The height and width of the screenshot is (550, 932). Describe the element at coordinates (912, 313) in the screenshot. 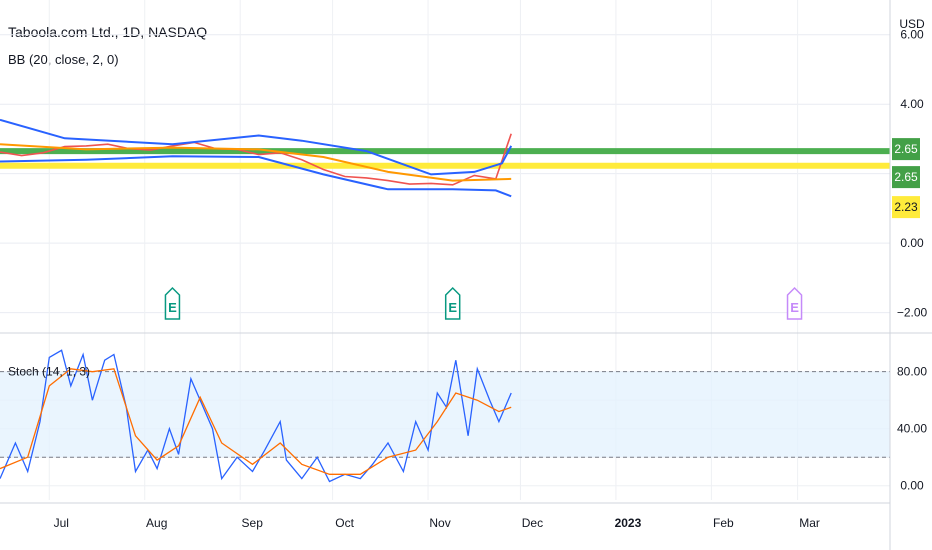

I see `price-tick-label: −2.00` at that location.